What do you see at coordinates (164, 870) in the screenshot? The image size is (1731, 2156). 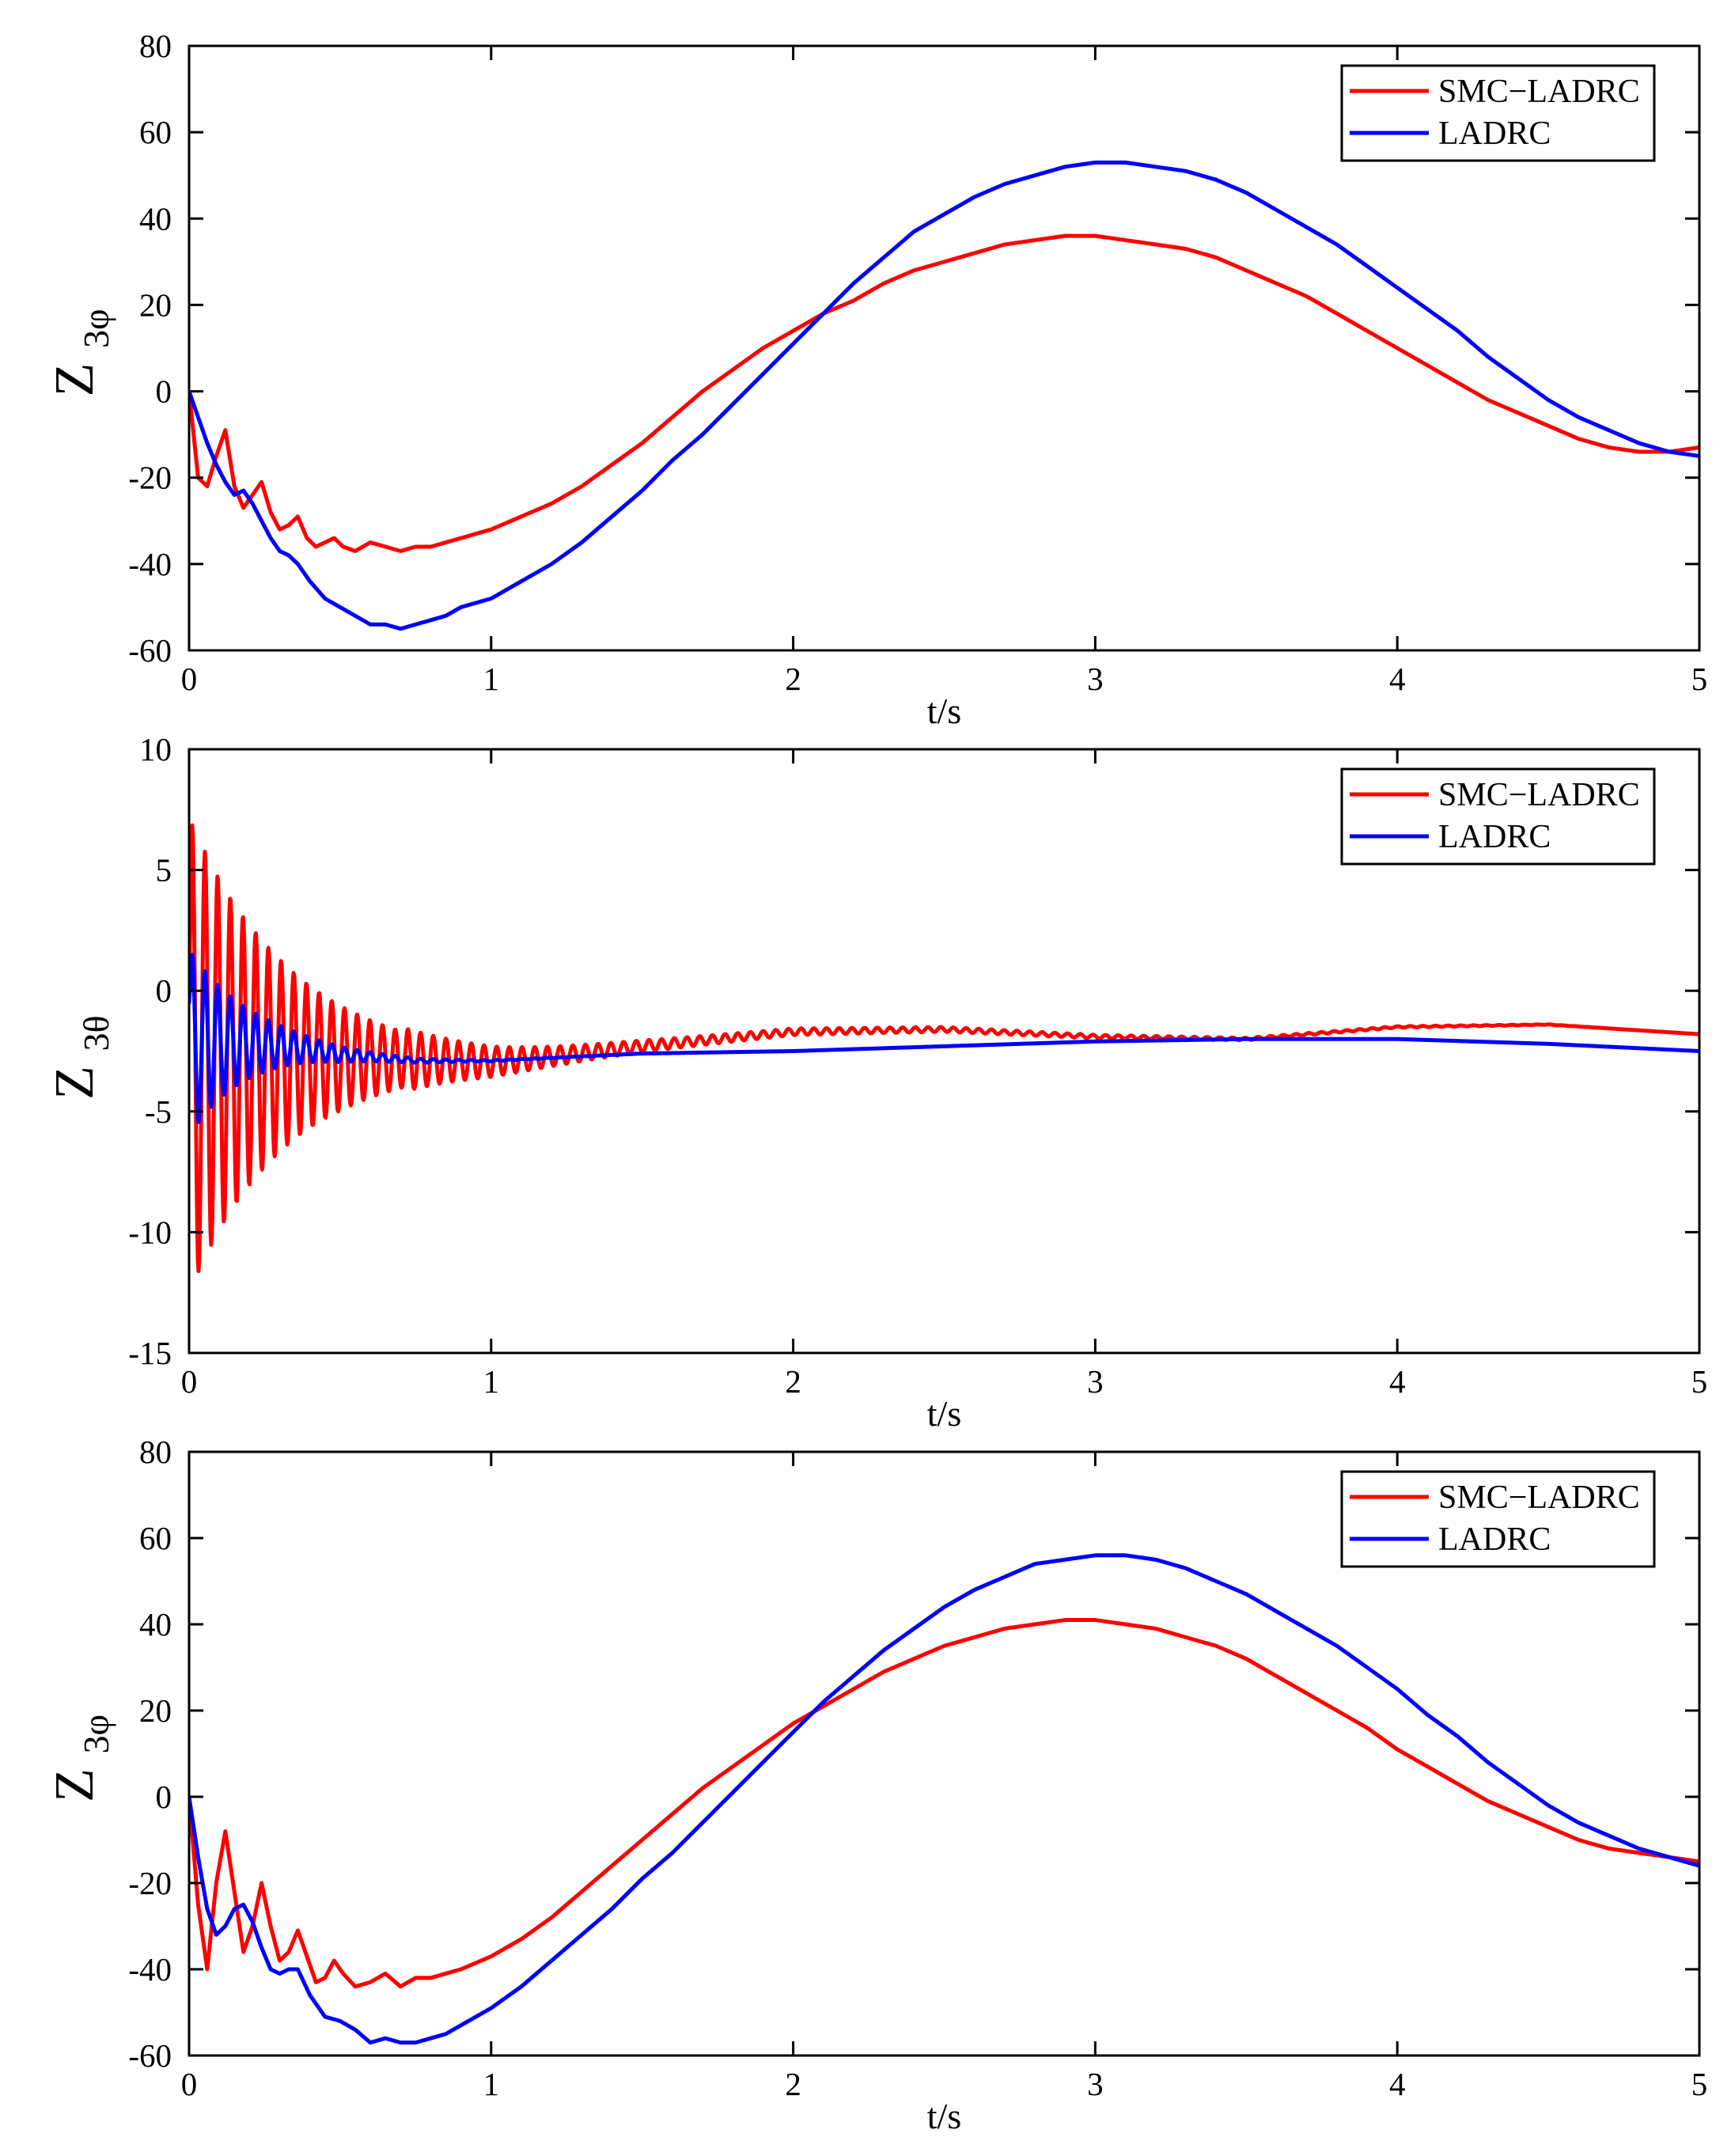 I see `y-tick-label: 5` at bounding box center [164, 870].